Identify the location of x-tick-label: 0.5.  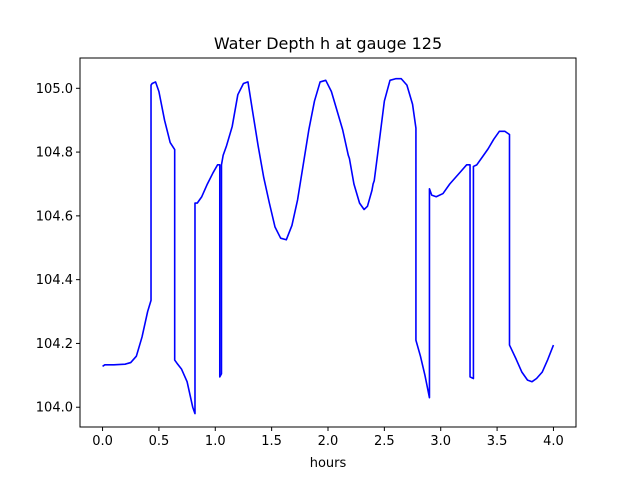
(159, 441).